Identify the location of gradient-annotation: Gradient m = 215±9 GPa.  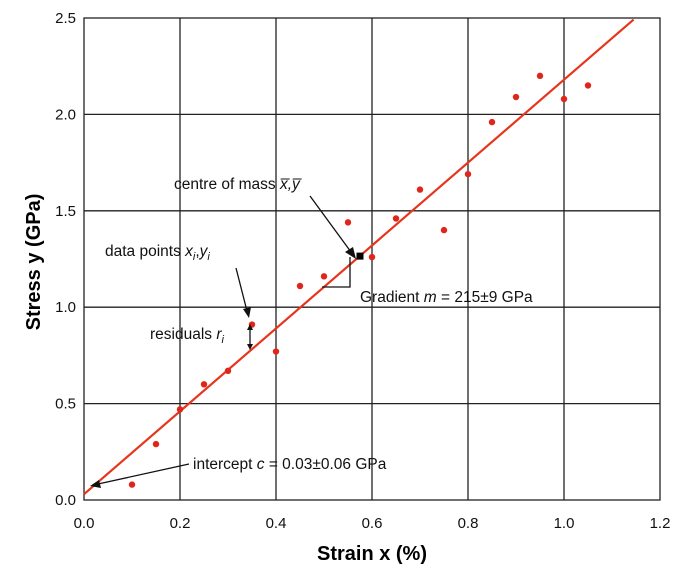
(446, 297).